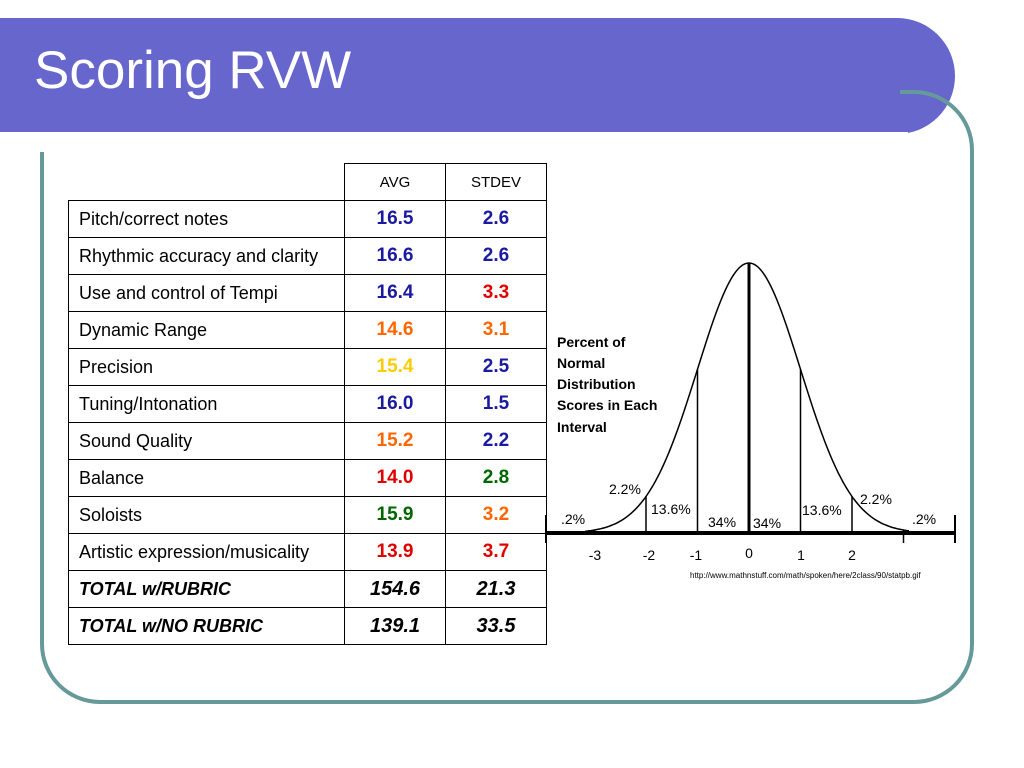  I want to click on avg-value: 16.4, so click(395, 293).